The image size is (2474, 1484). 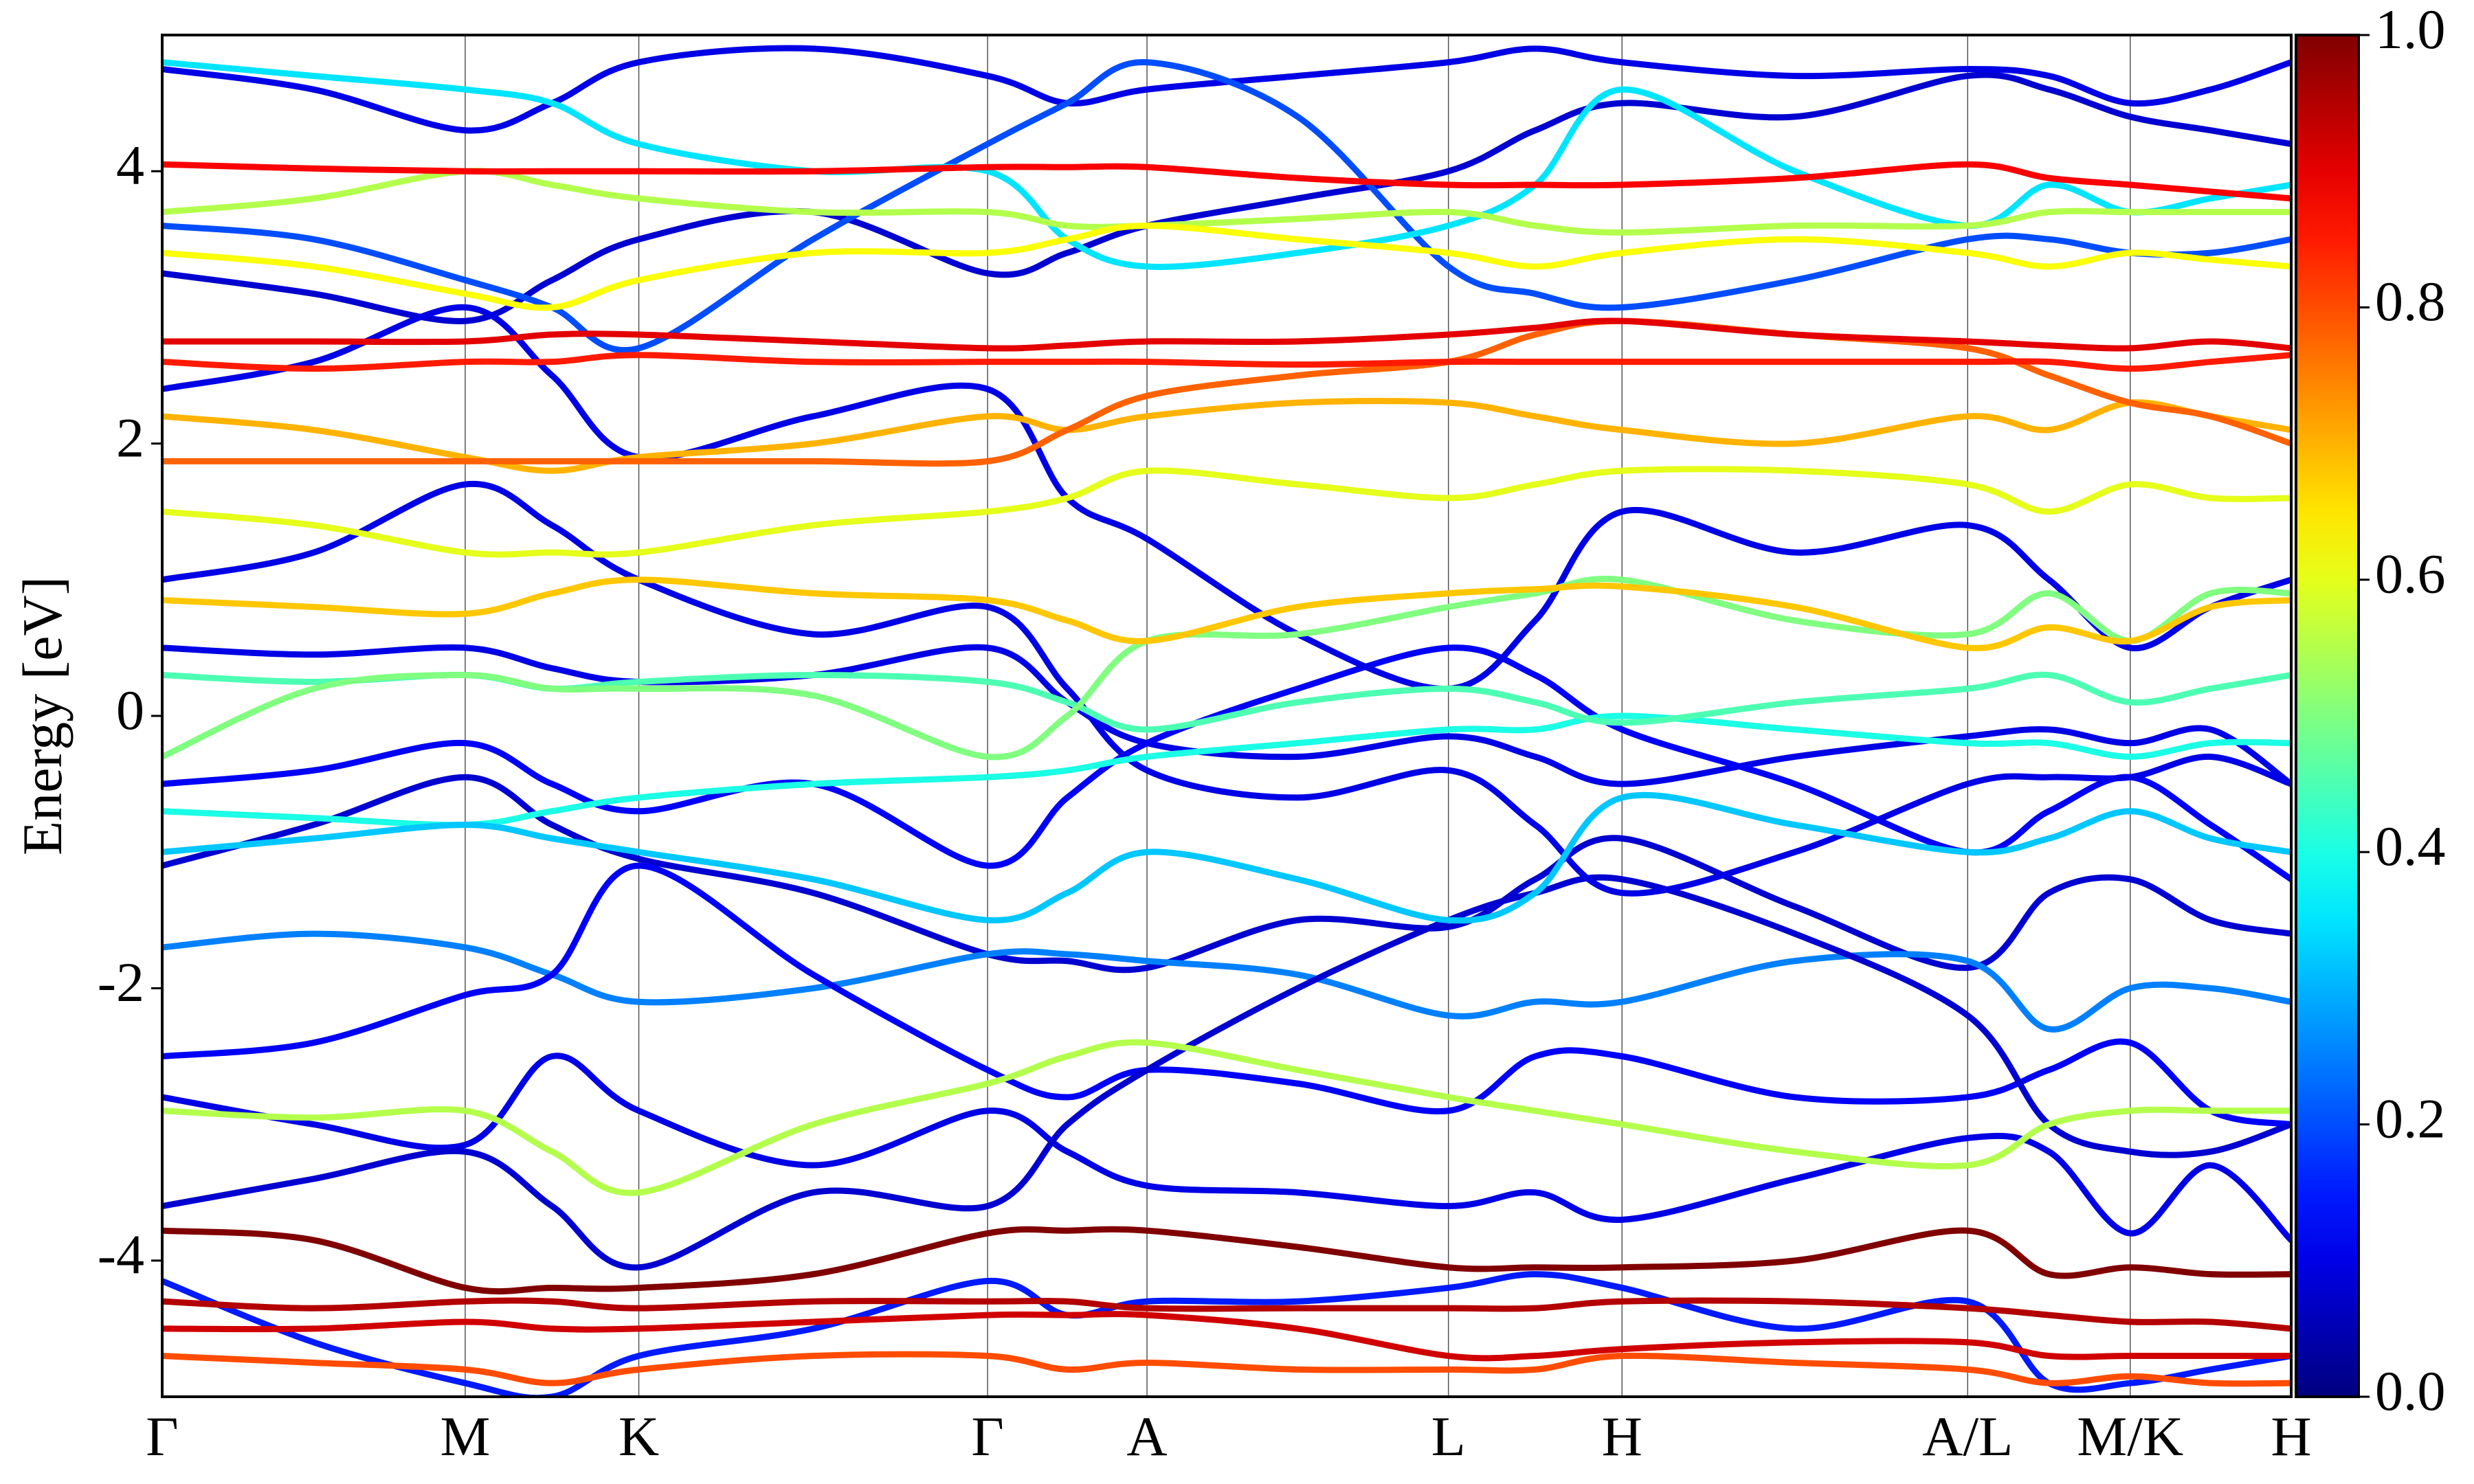 I want to click on colorbar-tick-label: 1.0, so click(x=2410, y=30).